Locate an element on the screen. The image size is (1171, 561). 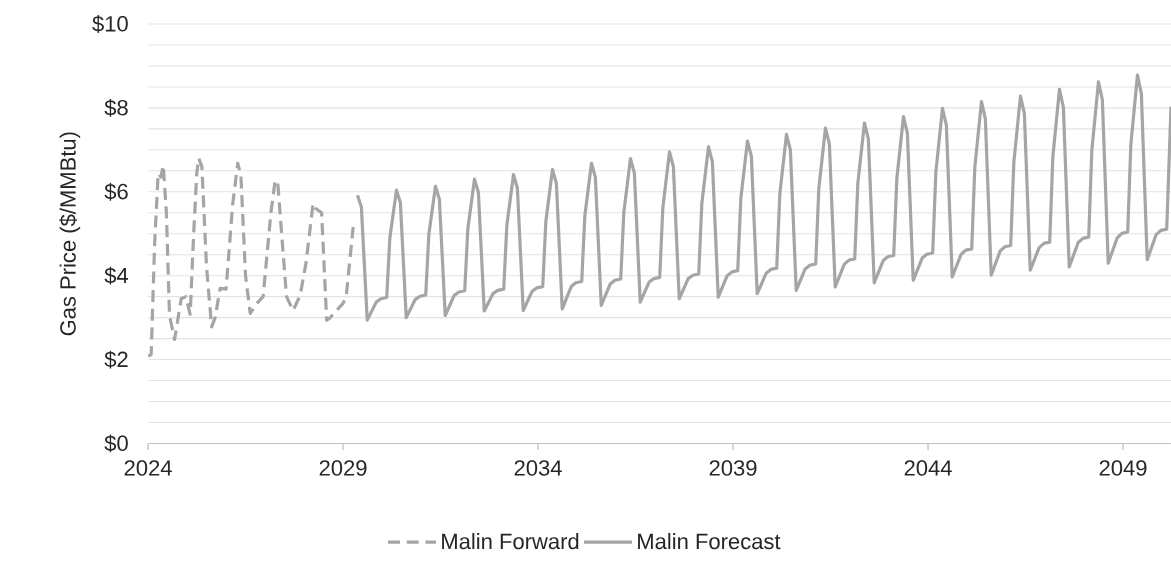
line-series is located at coordinates (251, 257).